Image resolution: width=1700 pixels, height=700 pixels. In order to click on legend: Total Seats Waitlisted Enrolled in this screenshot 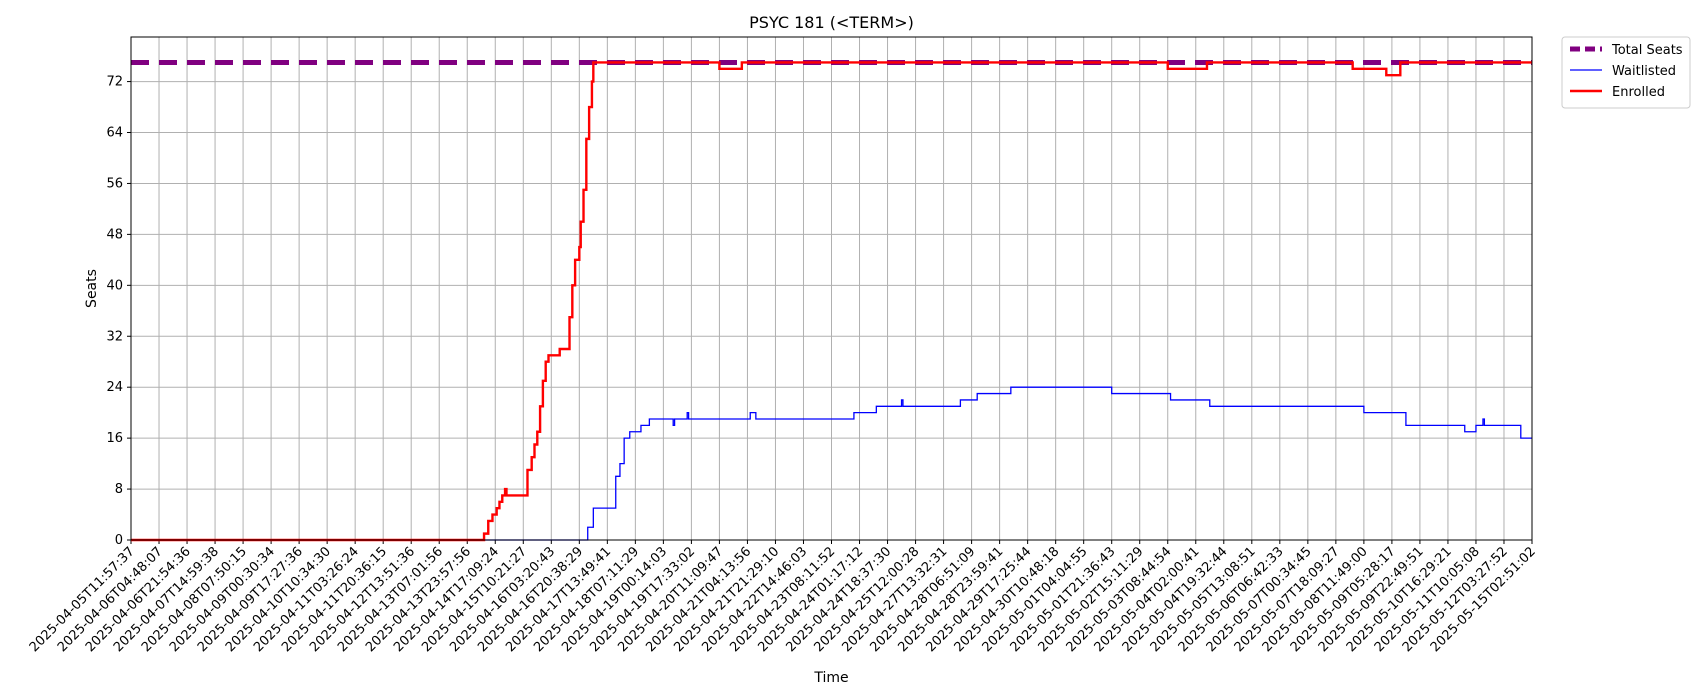, I will do `click(1626, 72)`.